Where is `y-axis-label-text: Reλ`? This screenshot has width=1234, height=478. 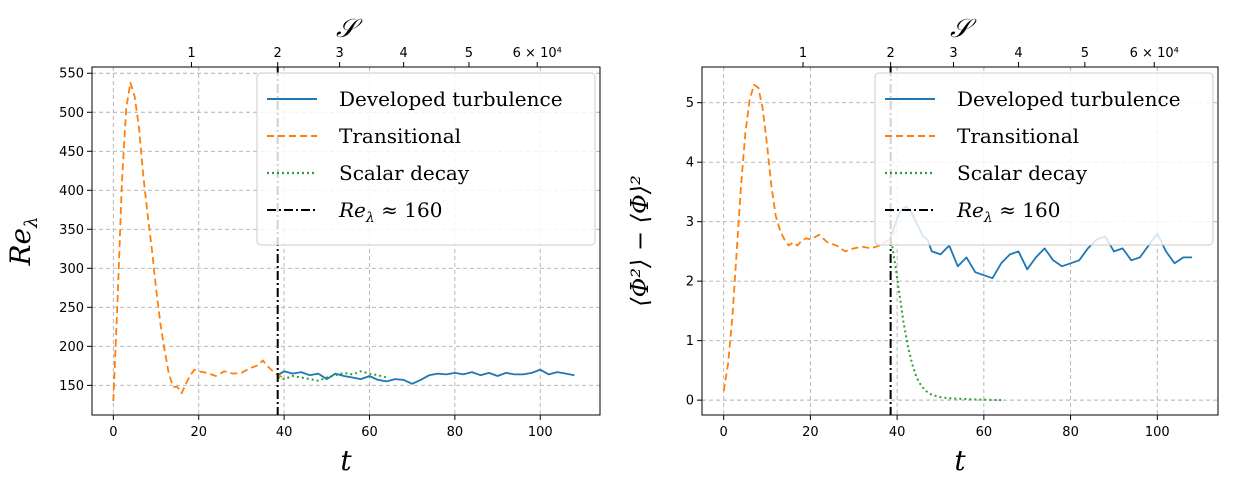 y-axis-label-text: Reλ is located at coordinates (23, 241).